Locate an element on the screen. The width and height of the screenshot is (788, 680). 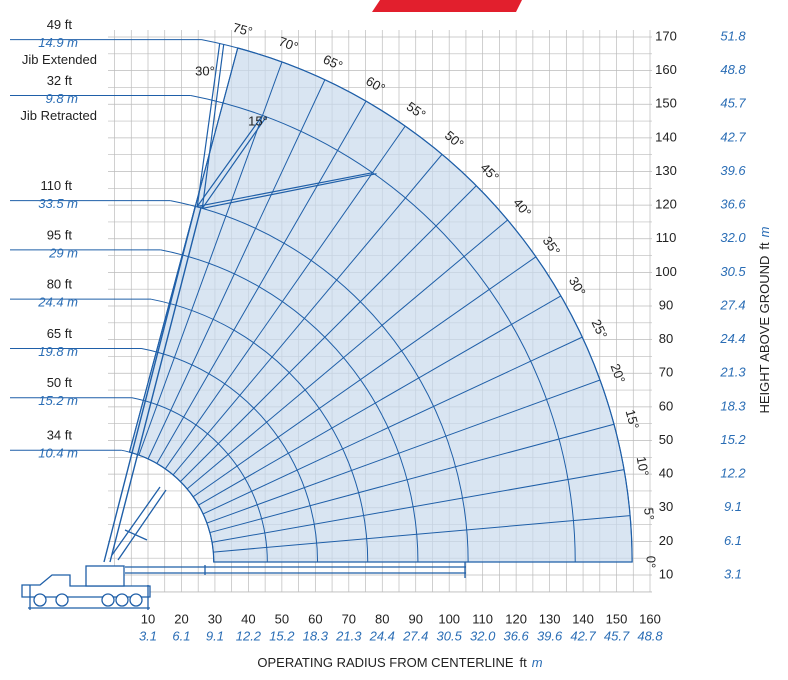
y-tick-label-metric: 9.1 is located at coordinates (733, 506).